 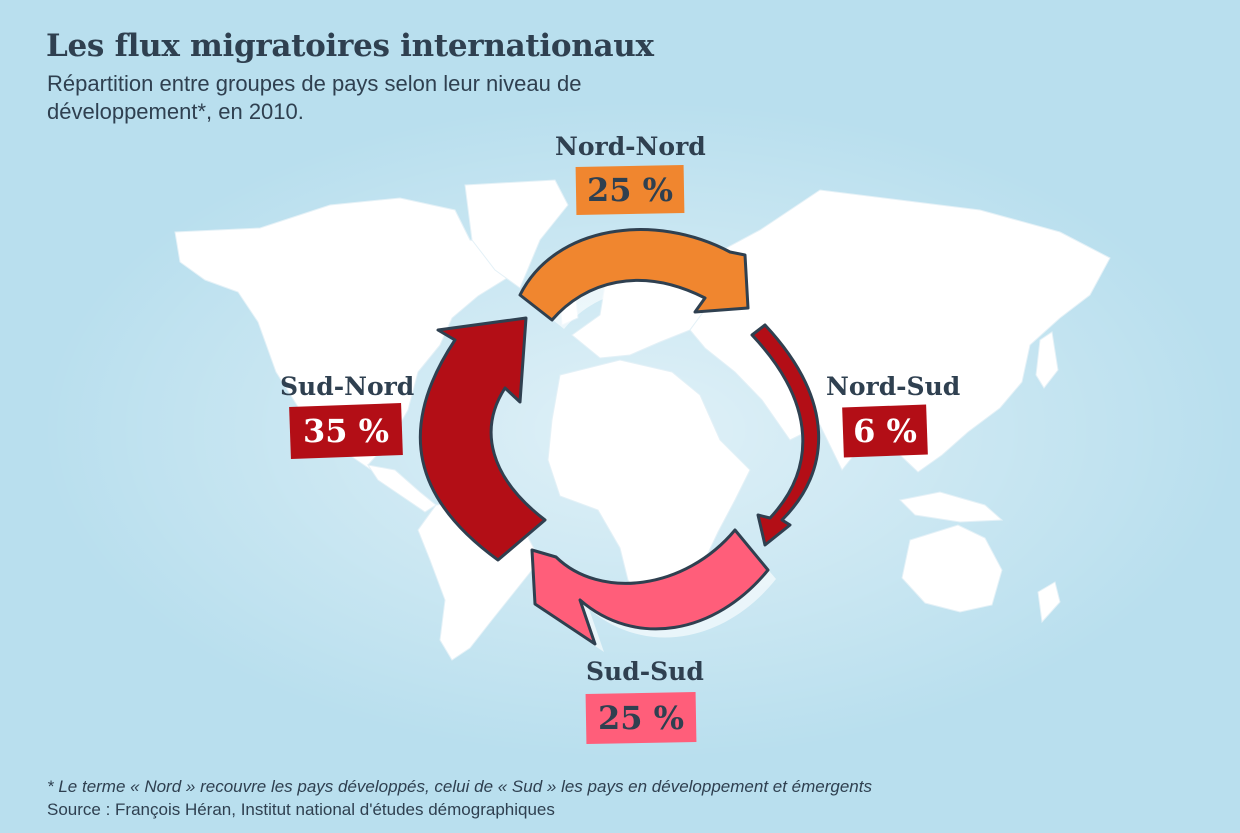 I want to click on sud-nord-box, so click(x=346, y=431).